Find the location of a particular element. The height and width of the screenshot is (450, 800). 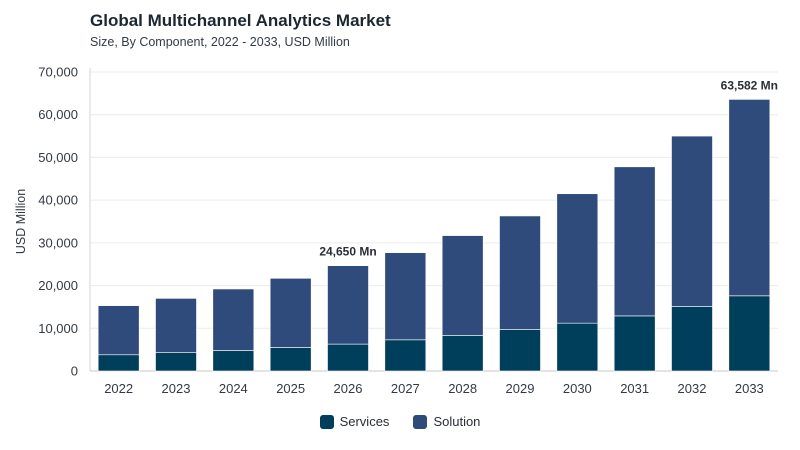

legend-label-services: Services is located at coordinates (364, 421).